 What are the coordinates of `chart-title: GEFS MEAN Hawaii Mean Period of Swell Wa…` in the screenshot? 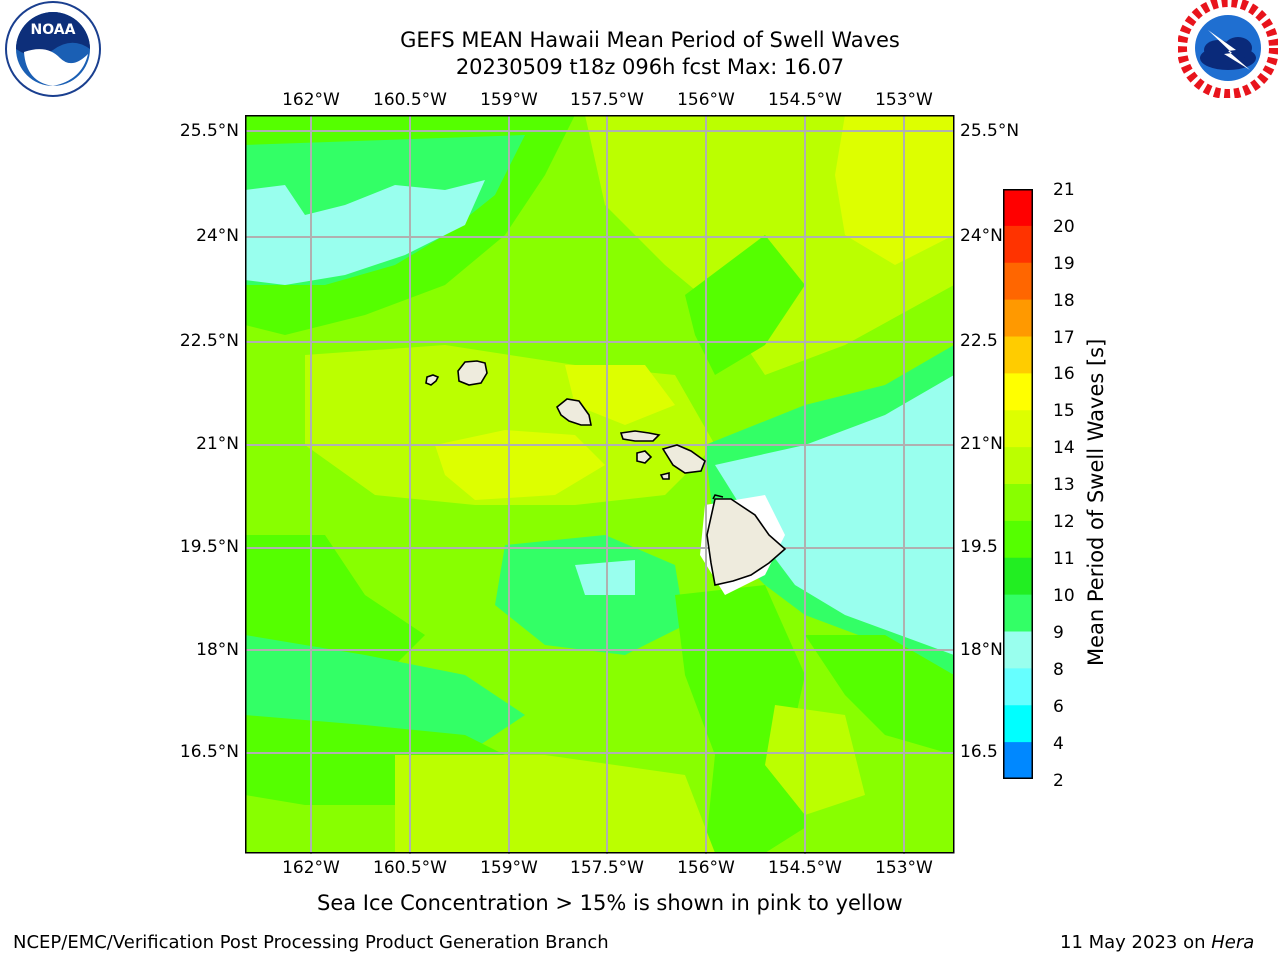 It's located at (650, 40).